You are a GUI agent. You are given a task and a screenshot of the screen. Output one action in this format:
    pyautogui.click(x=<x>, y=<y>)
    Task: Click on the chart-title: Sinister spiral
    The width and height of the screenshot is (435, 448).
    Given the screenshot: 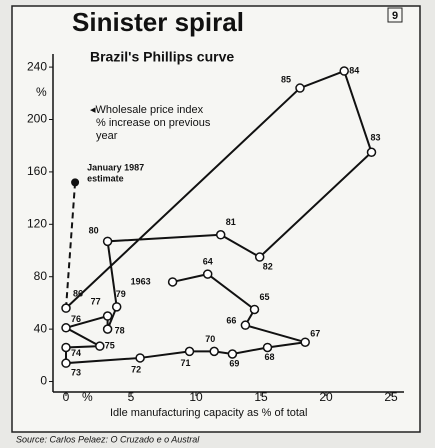 What is the action you would take?
    pyautogui.click(x=158, y=22)
    